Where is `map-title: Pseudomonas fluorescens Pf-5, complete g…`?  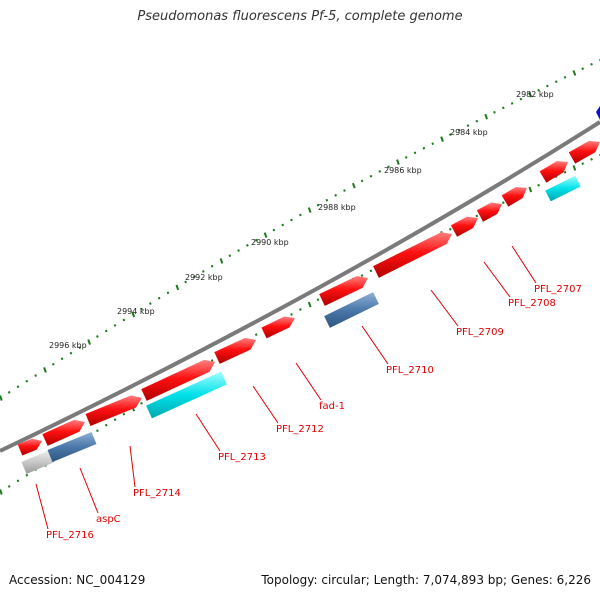
map-title: Pseudomonas fluorescens Pf-5, complete g… is located at coordinates (300, 16).